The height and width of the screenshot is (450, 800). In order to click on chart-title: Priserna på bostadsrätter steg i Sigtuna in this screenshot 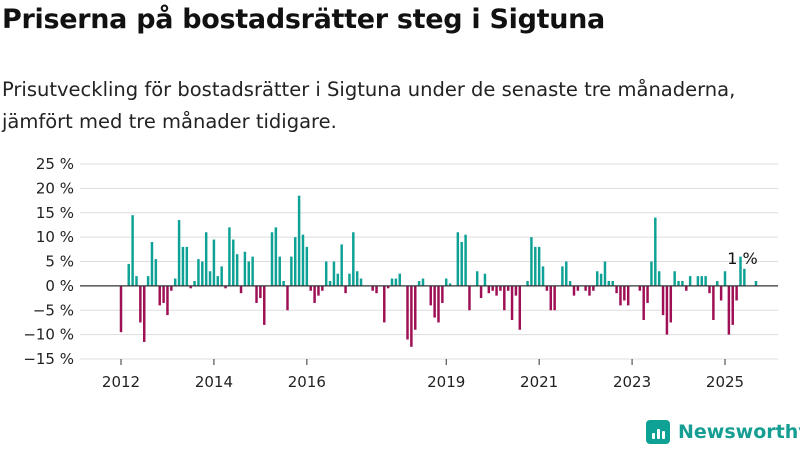, I will do `click(303, 19)`.